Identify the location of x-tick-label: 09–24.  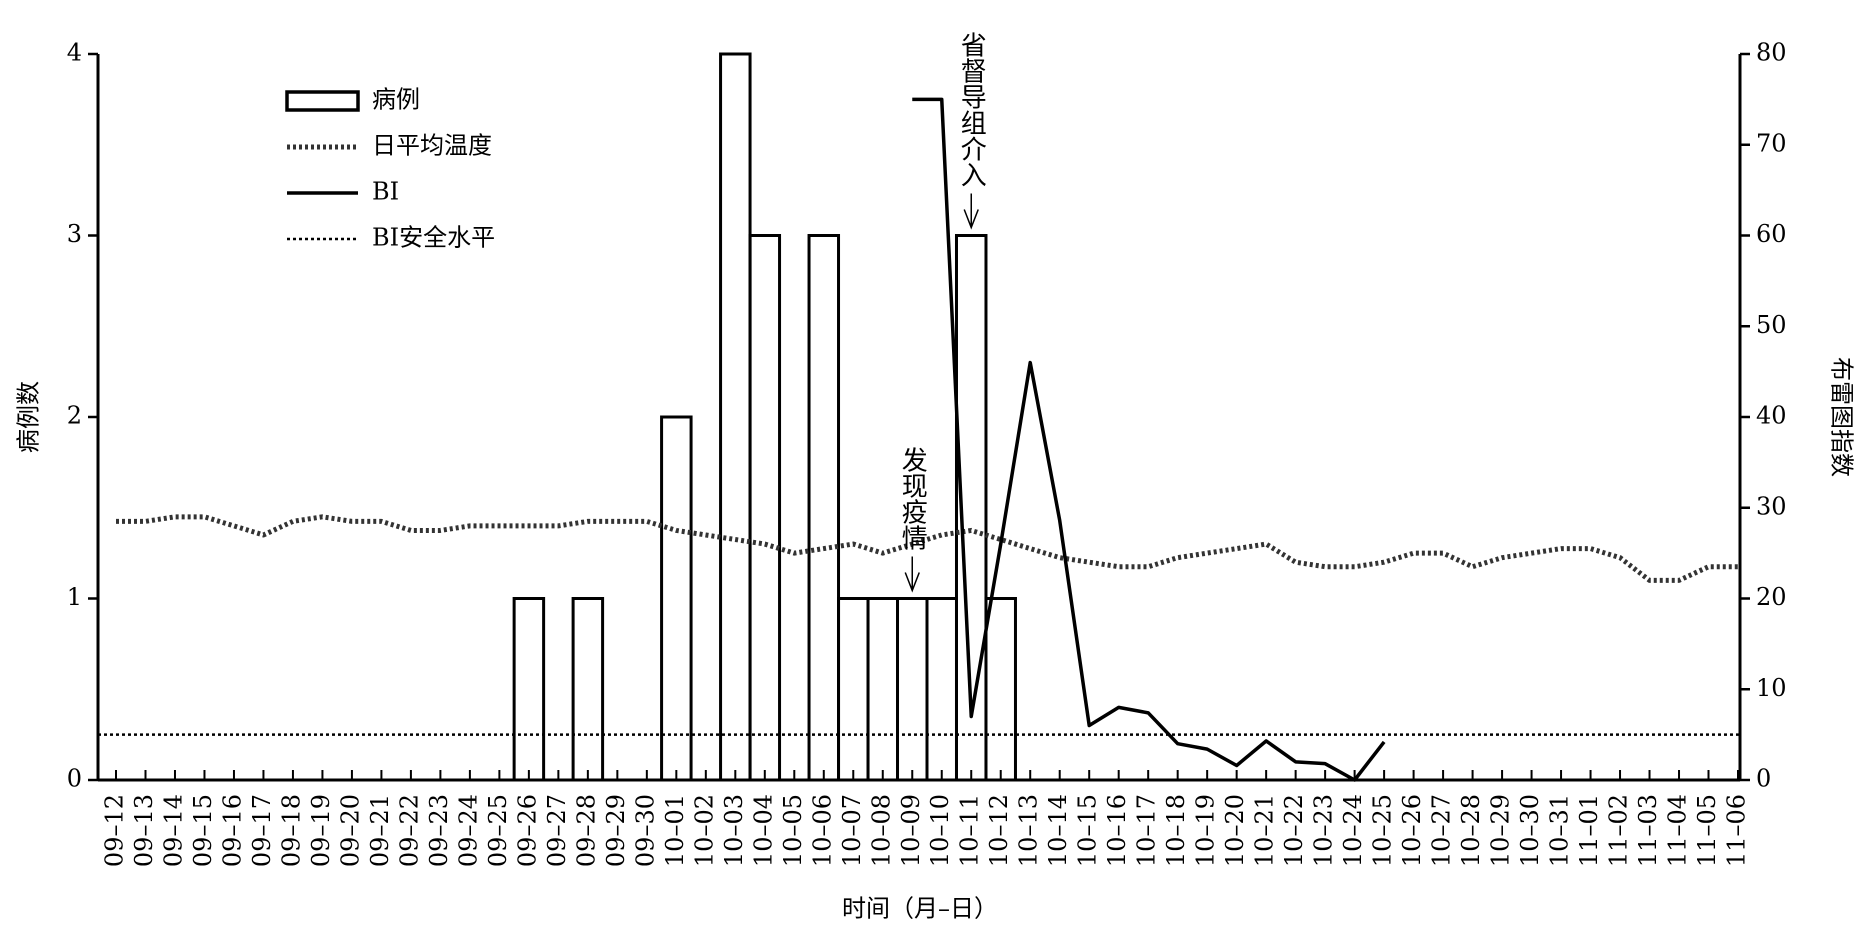
(468, 830).